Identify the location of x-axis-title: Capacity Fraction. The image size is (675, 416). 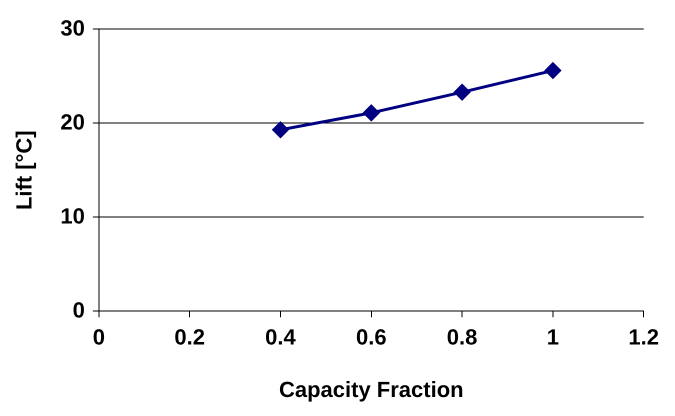
(371, 389).